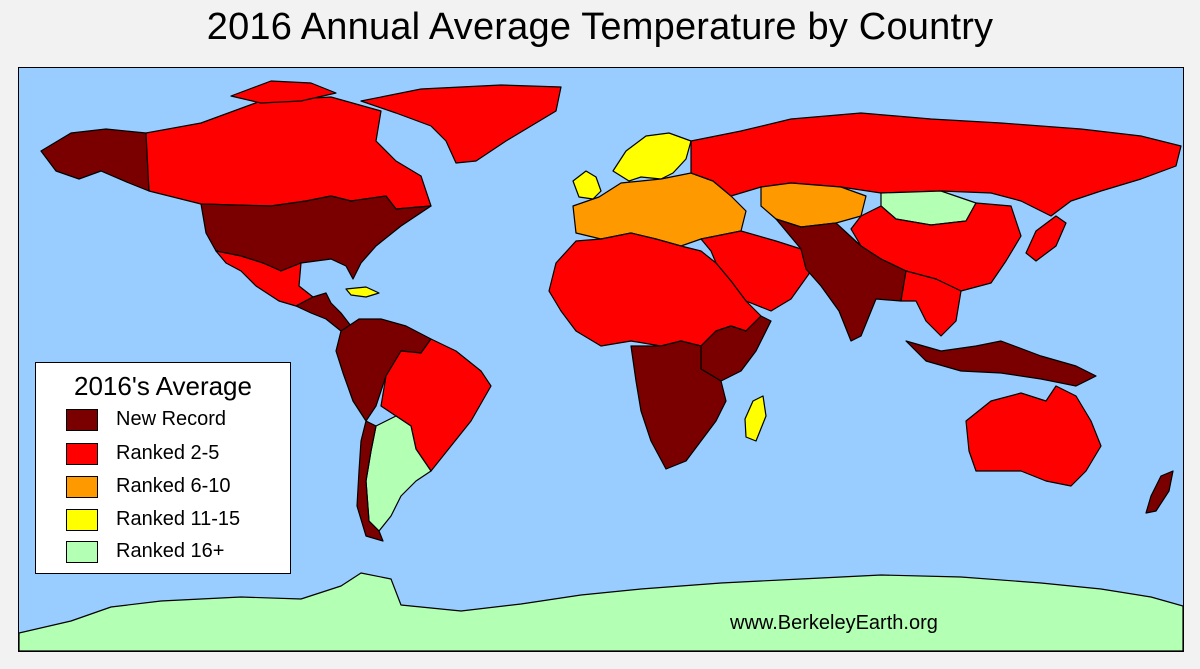 This screenshot has width=1200, height=669. Describe the element at coordinates (173, 486) in the screenshot. I see `legend-label-ranked-6-10: Ranked 6-10` at that location.